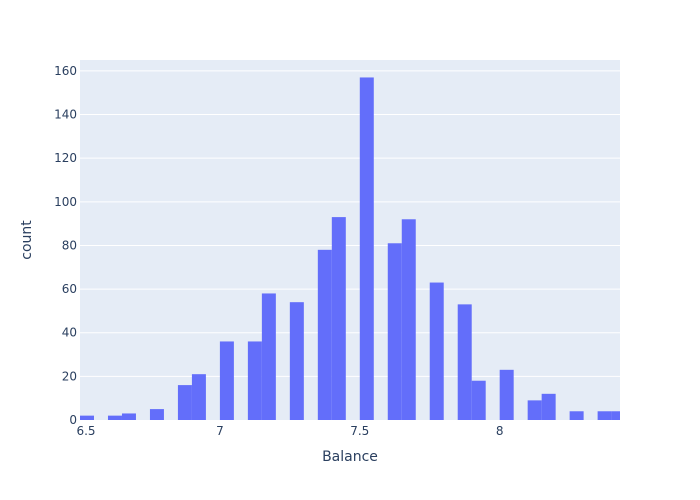 Image resolution: width=700 pixels, height=500 pixels. I want to click on y-tick-label: 20, so click(69, 376).